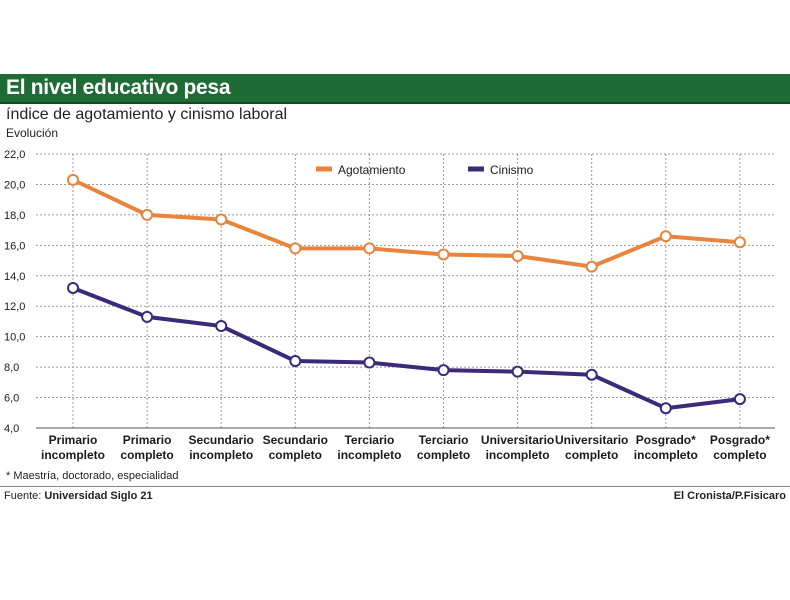  What do you see at coordinates (11, 399) in the screenshot?
I see `y-tick-label: 6,0` at bounding box center [11, 399].